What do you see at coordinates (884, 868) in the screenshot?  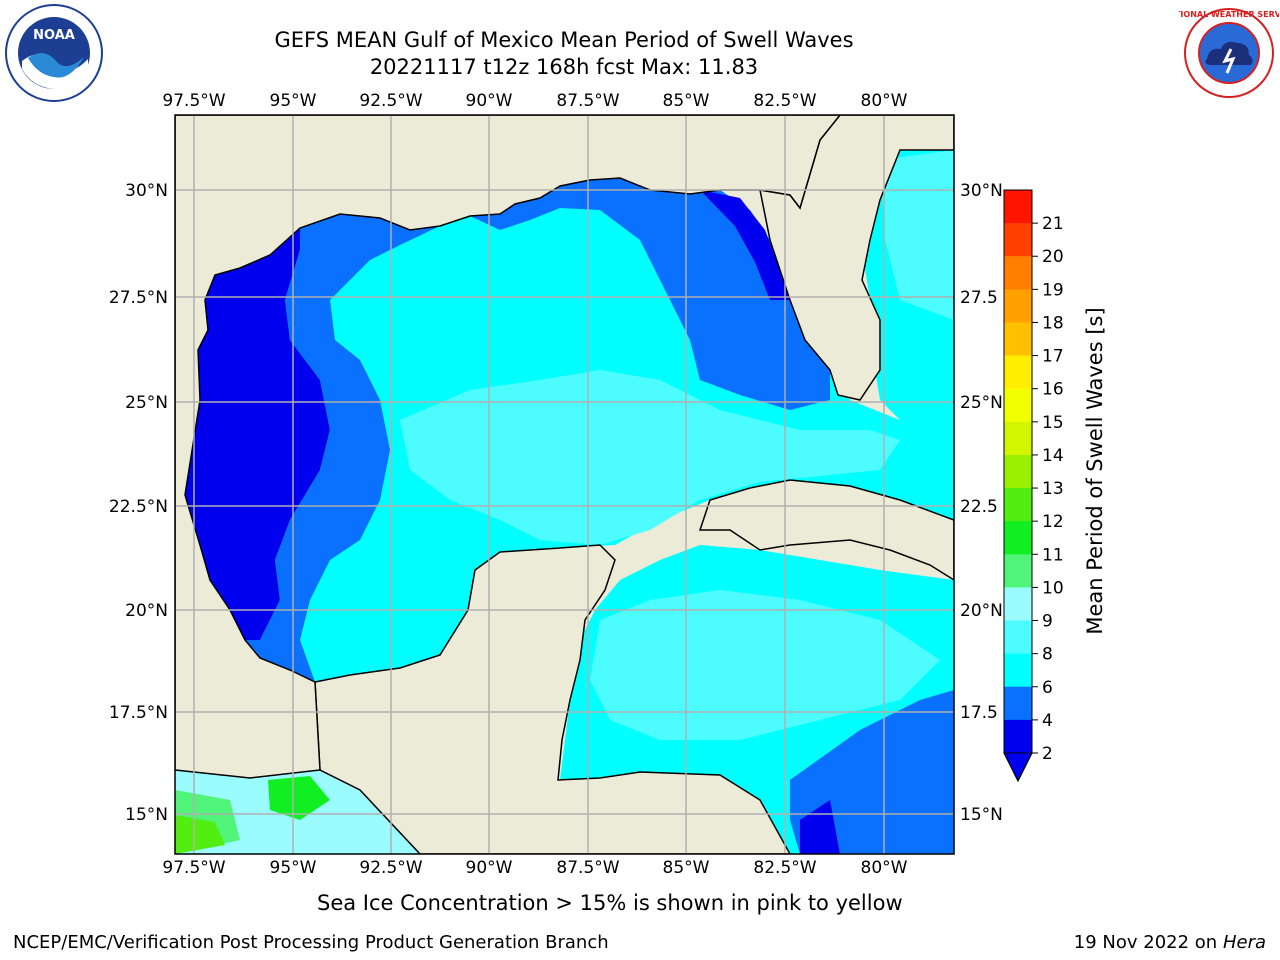 I see `lon-tick-label-bottom: 80°W` at bounding box center [884, 868].